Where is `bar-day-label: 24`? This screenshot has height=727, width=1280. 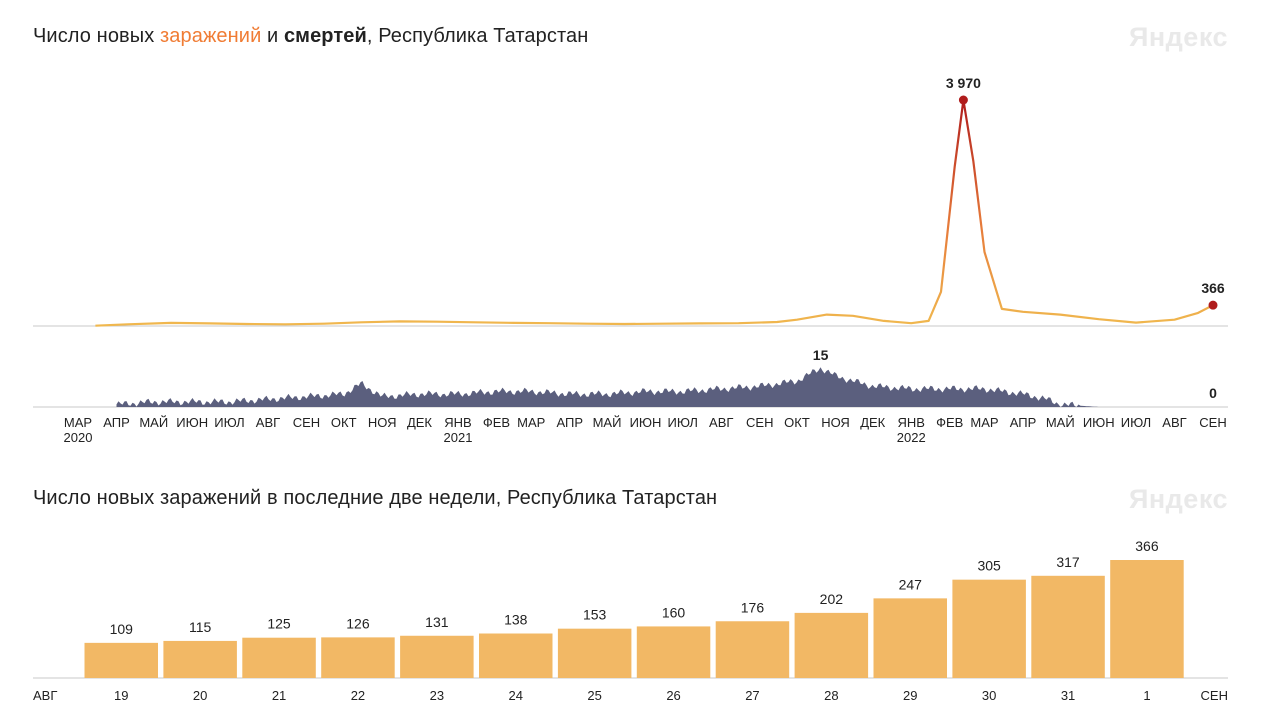
bar-day-label: 24 is located at coordinates (516, 695).